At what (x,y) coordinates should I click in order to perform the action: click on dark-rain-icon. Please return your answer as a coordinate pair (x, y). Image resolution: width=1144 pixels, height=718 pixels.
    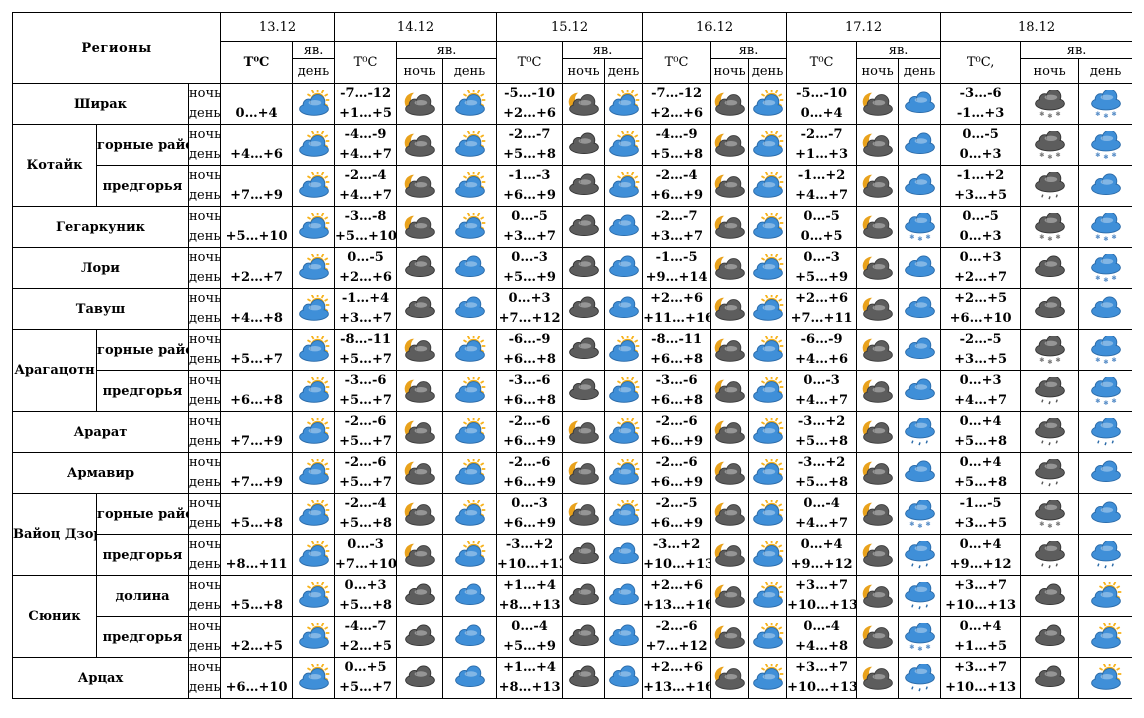
    Looking at the image, I should click on (1050, 432).